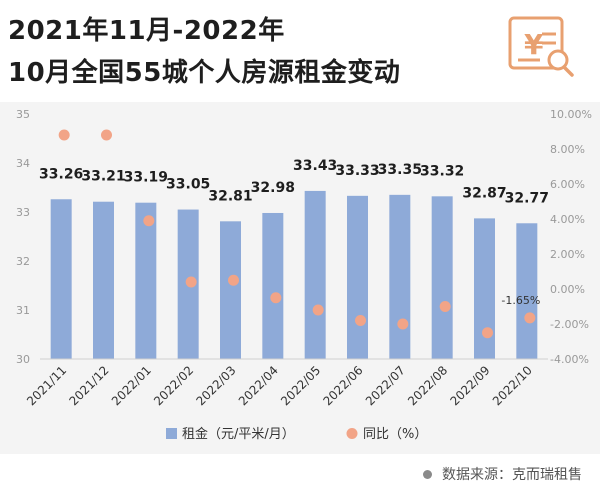  What do you see at coordinates (527, 198) in the screenshot?
I see `bar-value-label: 32.77` at bounding box center [527, 198].